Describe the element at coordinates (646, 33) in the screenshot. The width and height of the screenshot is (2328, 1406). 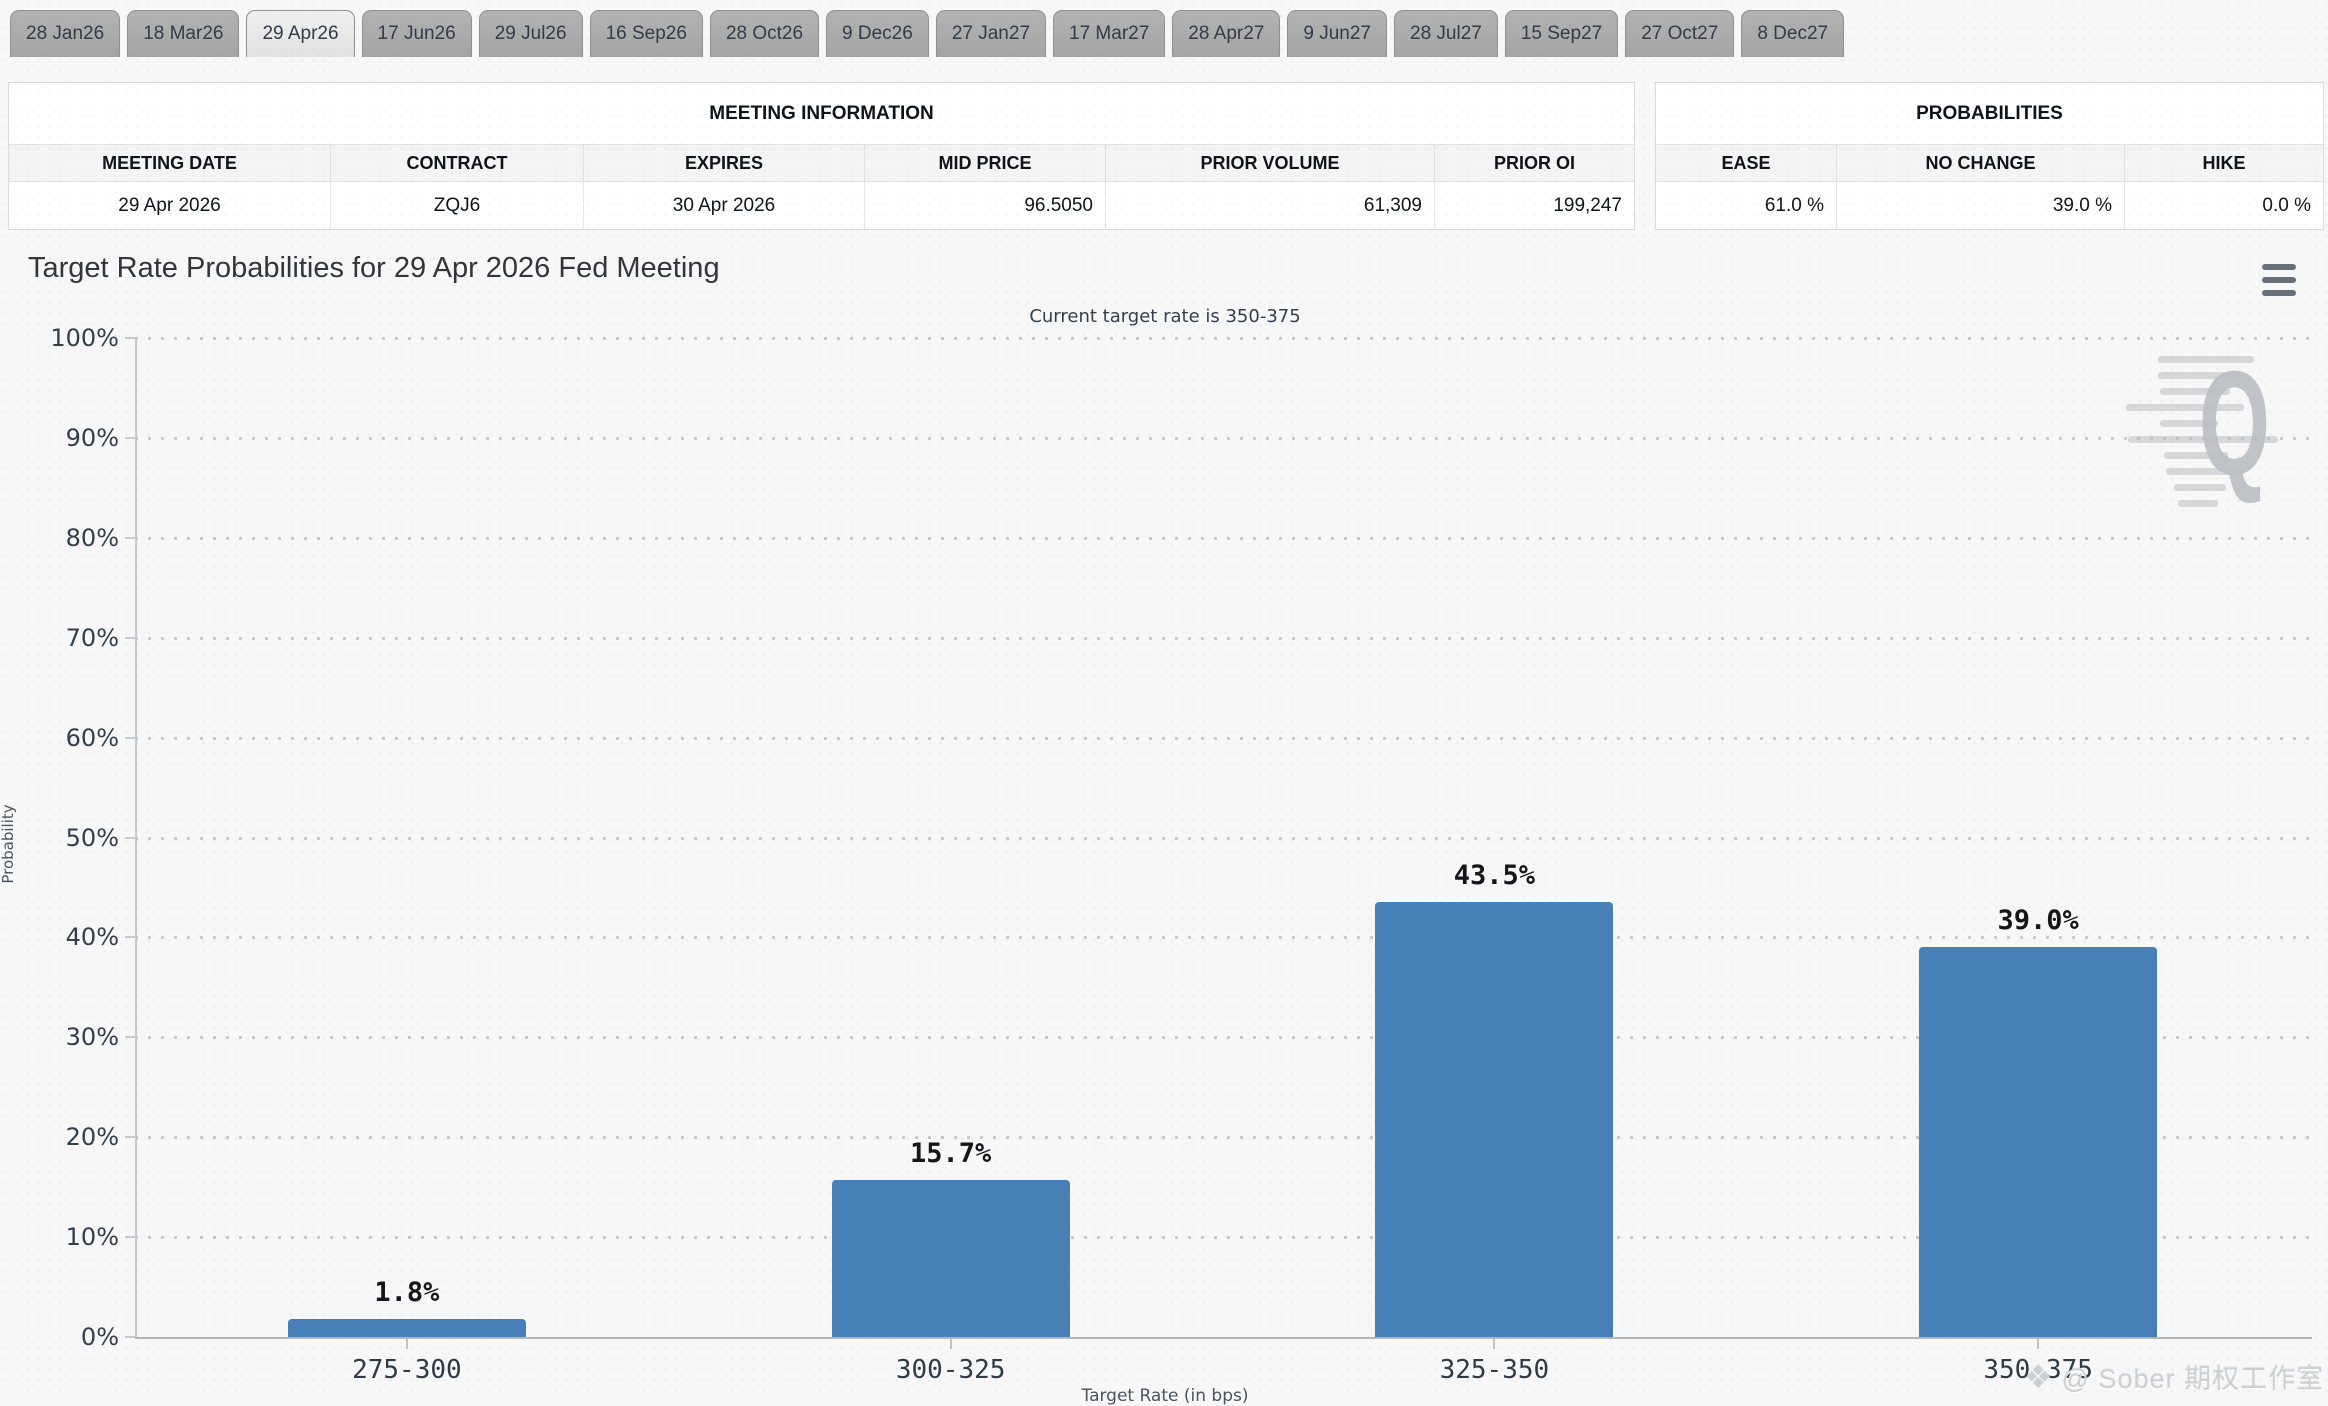
I see `tab-16-sep26: 16 Sep26` at that location.